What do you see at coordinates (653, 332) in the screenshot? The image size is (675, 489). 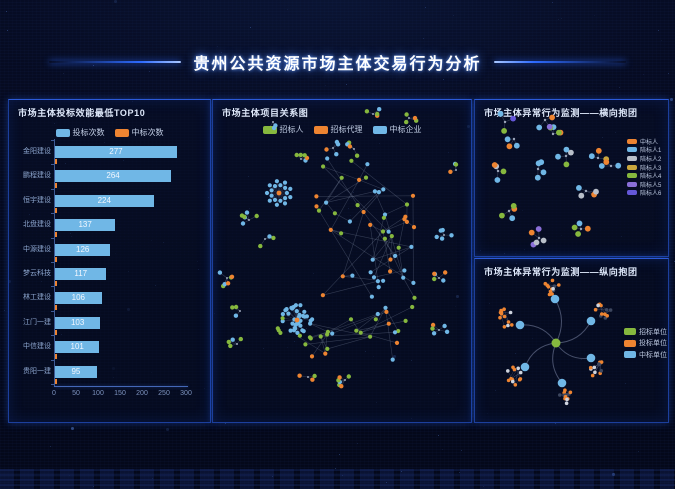 I see `legend-label: 招标单位` at bounding box center [653, 332].